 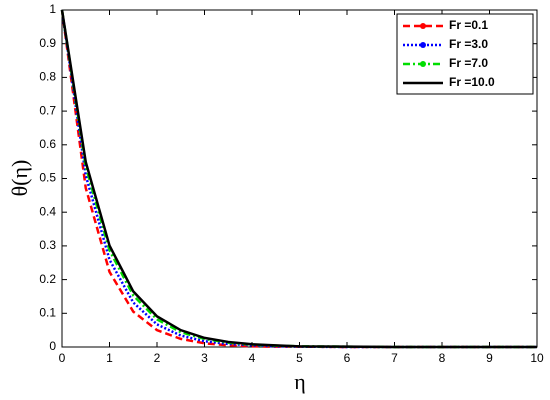 What do you see at coordinates (47, 211) in the screenshot?
I see `y-tick-label: 0.4` at bounding box center [47, 211].